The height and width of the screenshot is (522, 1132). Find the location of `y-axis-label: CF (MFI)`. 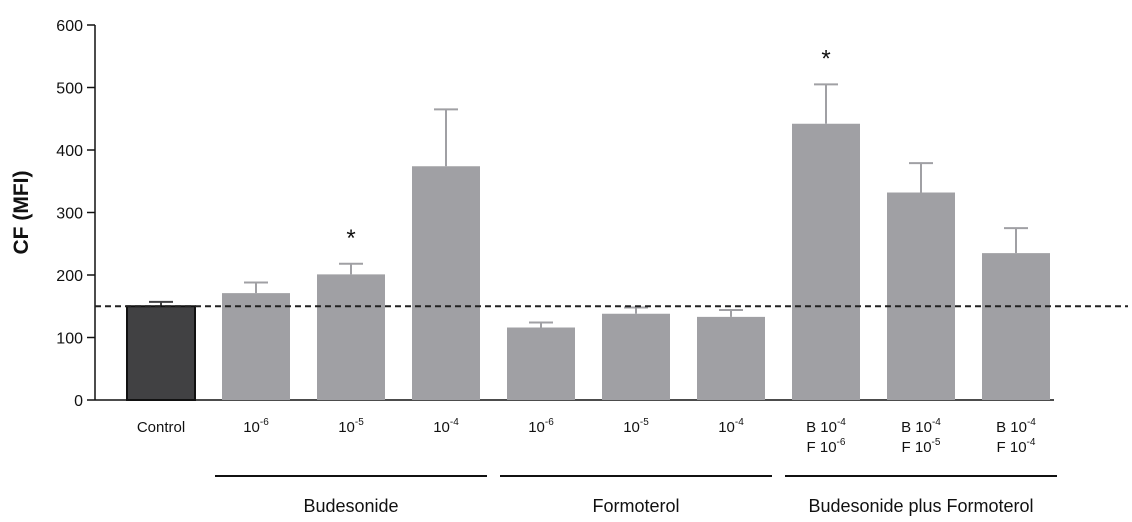

y-axis-label: CF (MFI) is located at coordinates (21, 213).